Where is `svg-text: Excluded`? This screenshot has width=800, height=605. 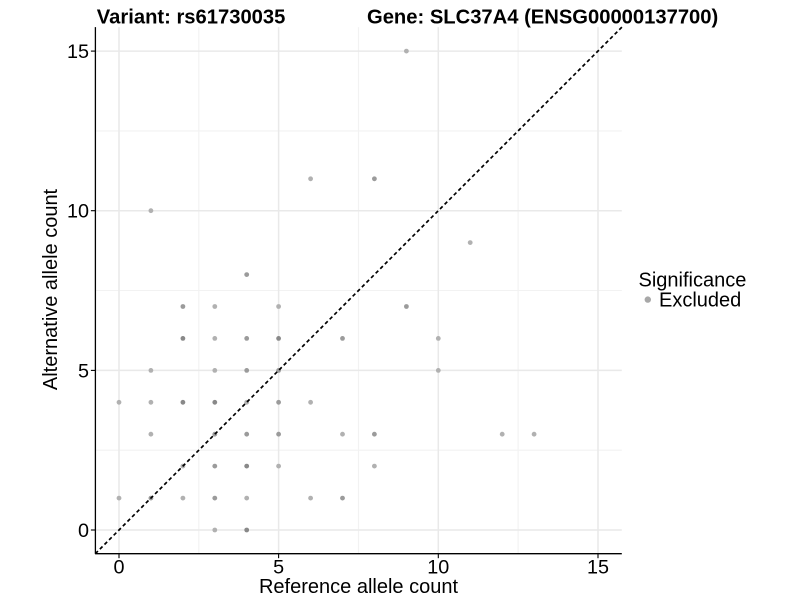
svg-text: Excluded is located at coordinates (700, 301).